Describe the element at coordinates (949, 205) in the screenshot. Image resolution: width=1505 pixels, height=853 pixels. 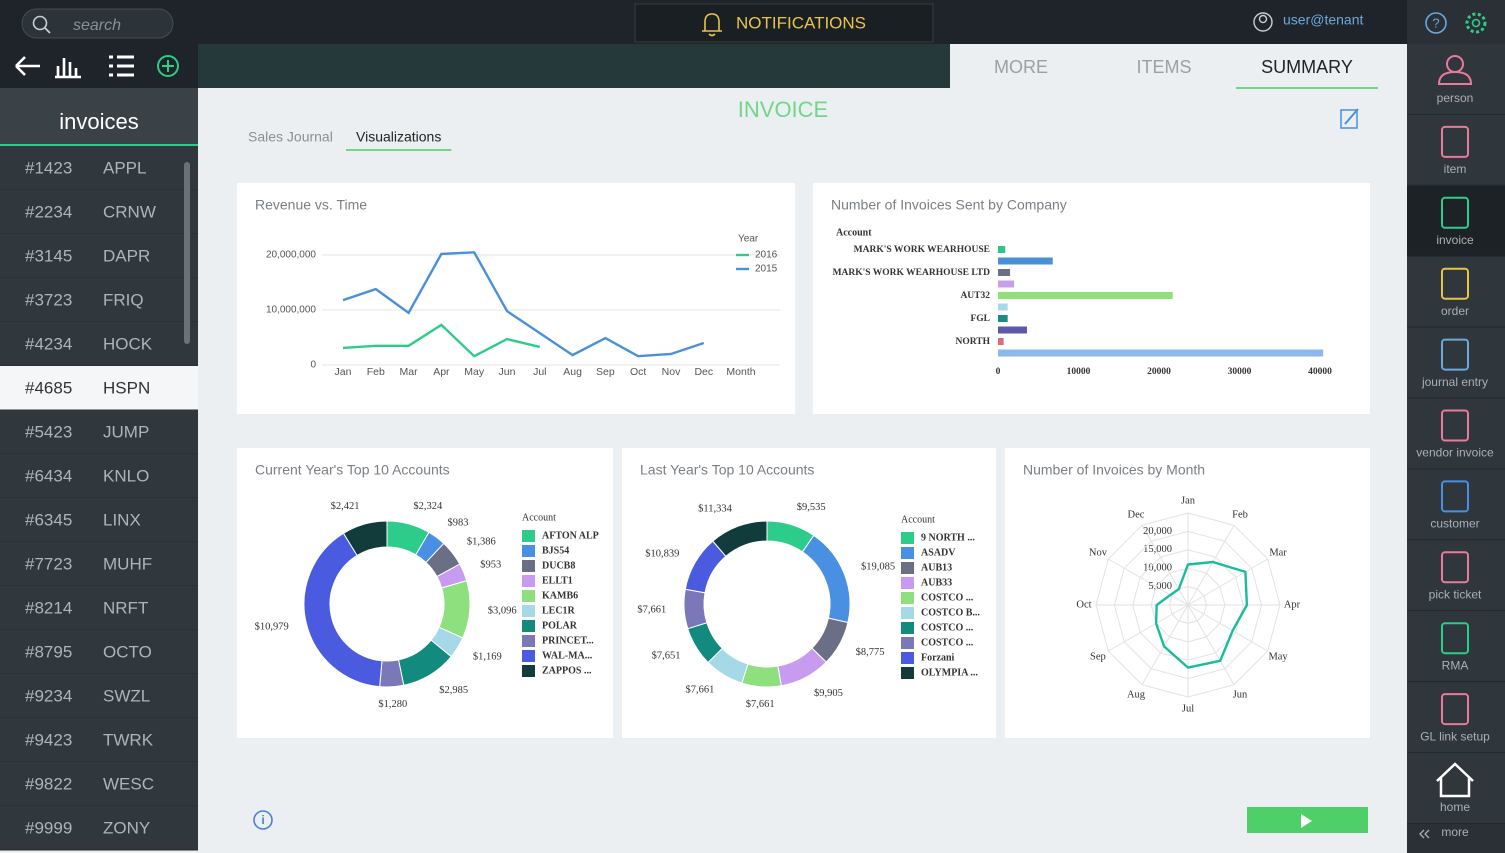
I see `chart-title: Number of Invoices Sent by Company` at that location.